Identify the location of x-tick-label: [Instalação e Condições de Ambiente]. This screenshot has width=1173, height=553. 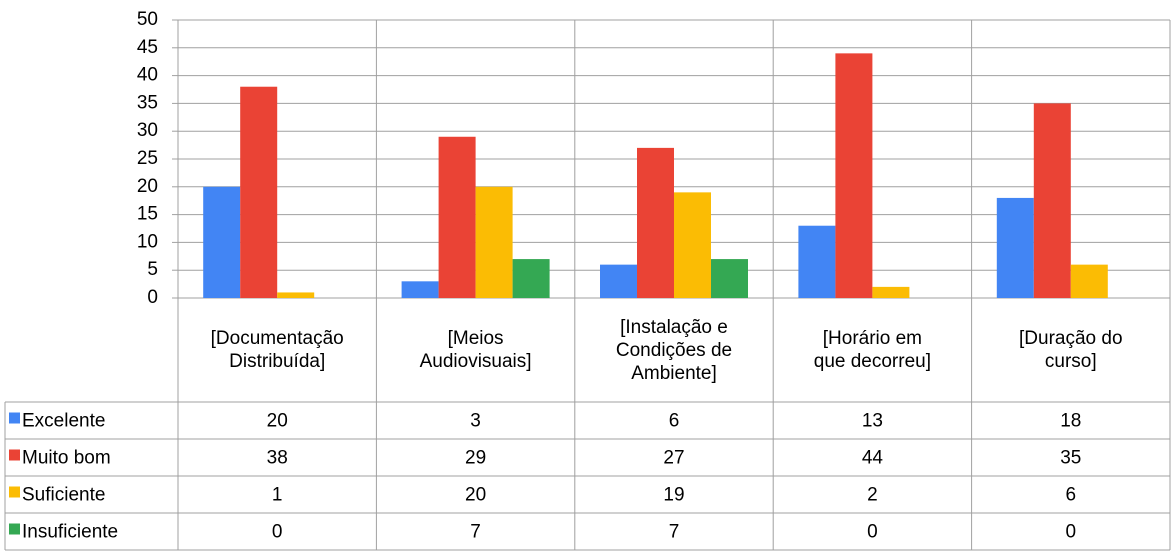
(674, 350).